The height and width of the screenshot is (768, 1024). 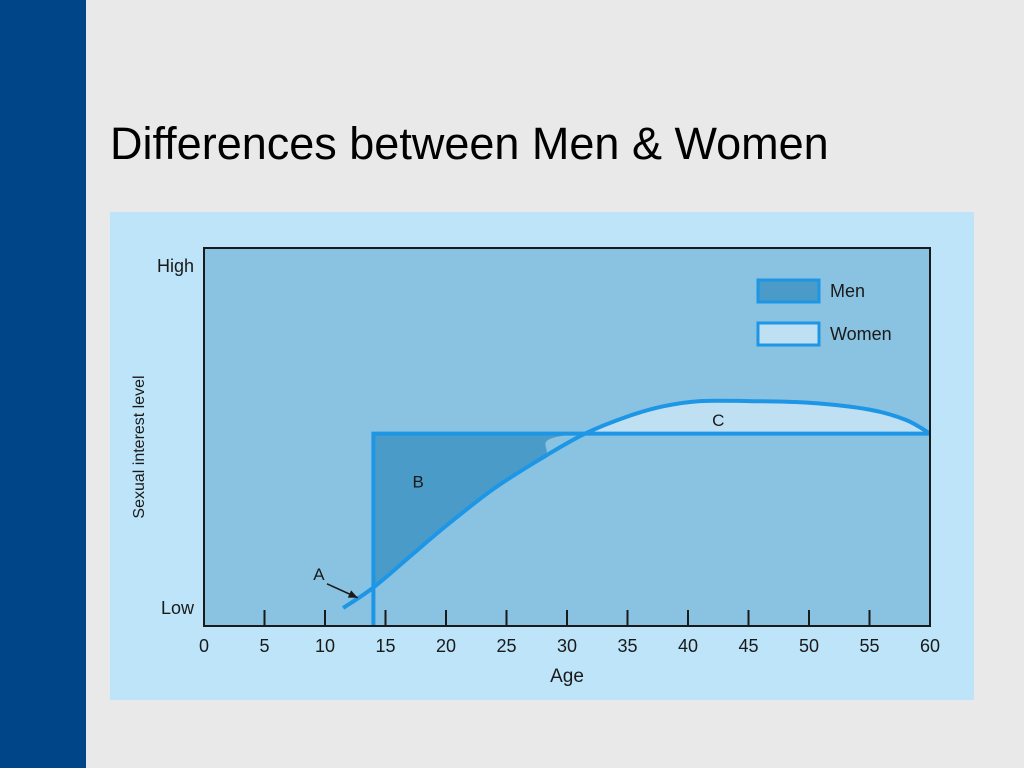 I want to click on slide-title: Differences between Men & Women, so click(x=469, y=143).